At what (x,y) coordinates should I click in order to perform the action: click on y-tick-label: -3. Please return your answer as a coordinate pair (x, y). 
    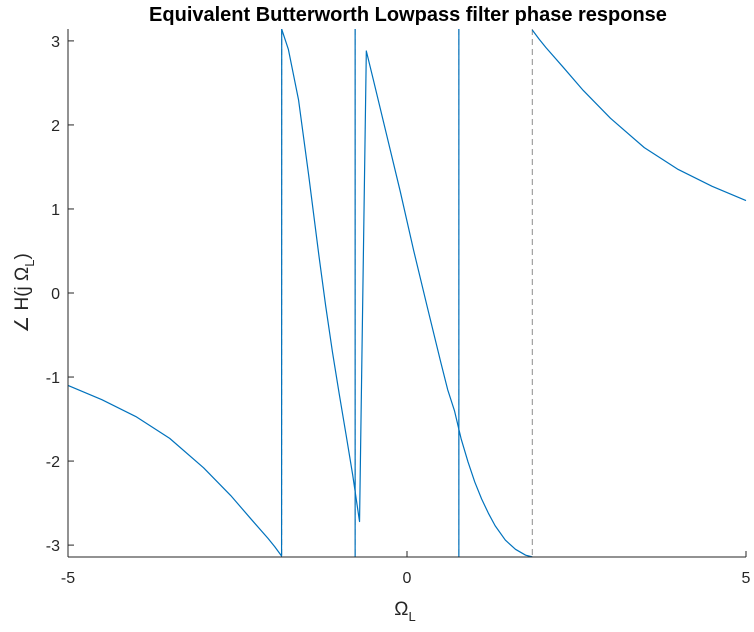
    Looking at the image, I should click on (53, 546).